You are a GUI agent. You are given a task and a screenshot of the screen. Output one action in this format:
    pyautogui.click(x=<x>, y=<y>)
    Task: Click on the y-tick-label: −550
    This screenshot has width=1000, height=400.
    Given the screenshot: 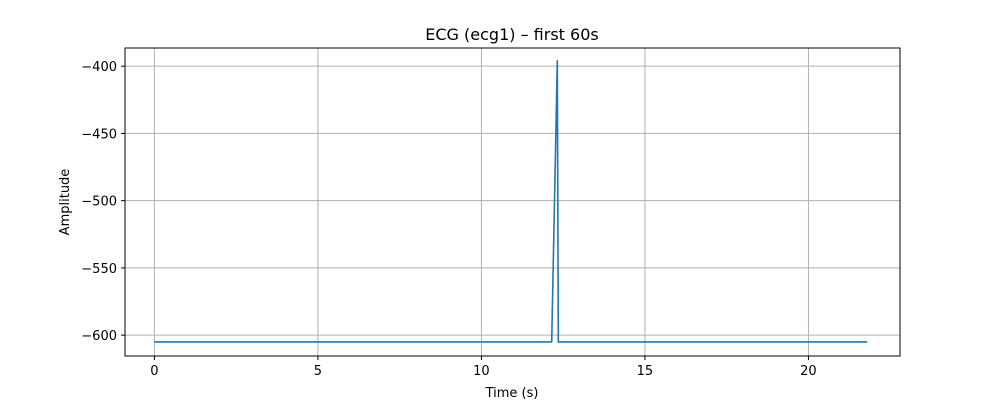 What is the action you would take?
    pyautogui.click(x=99, y=269)
    